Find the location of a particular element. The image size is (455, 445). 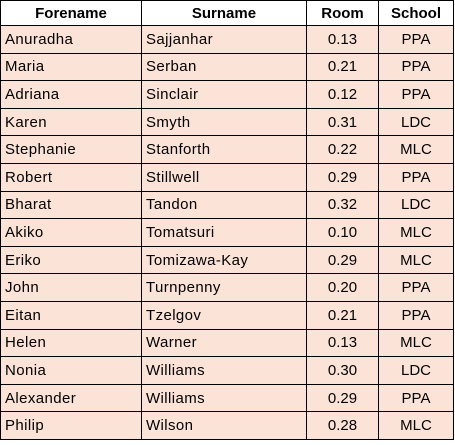

table-row: Maria Serban 0.21 PPA is located at coordinates (227, 67).